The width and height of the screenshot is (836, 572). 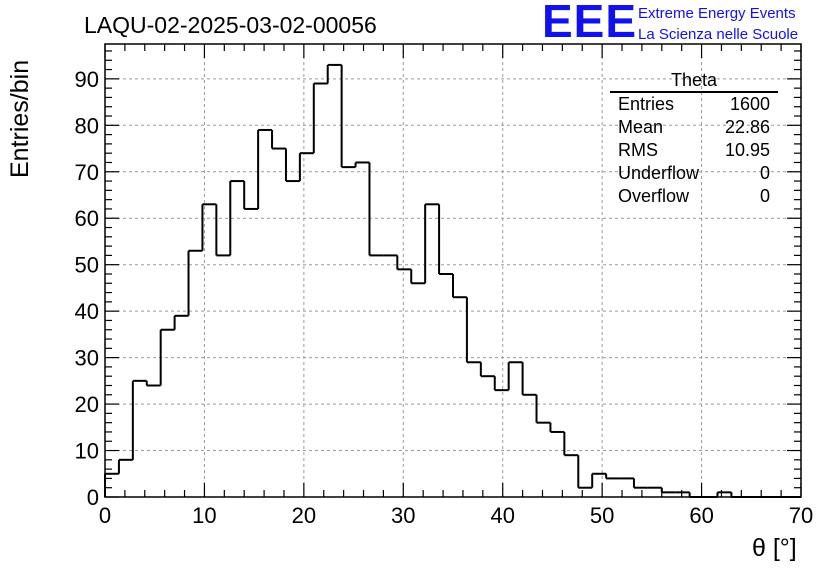 I want to click on y-tick-label: 0, so click(x=93, y=497).